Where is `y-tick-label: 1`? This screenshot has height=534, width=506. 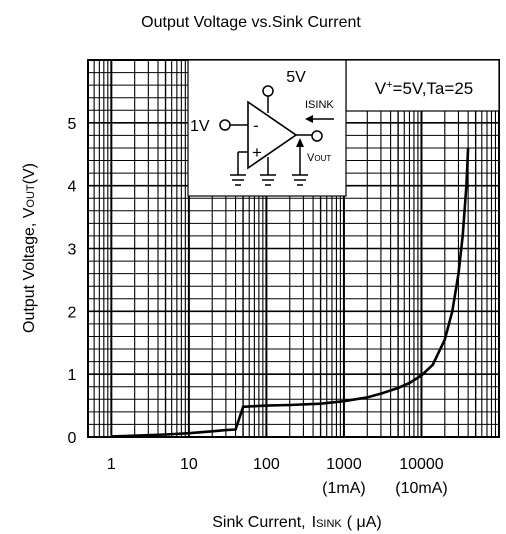 y-tick-label: 1 is located at coordinates (72, 375).